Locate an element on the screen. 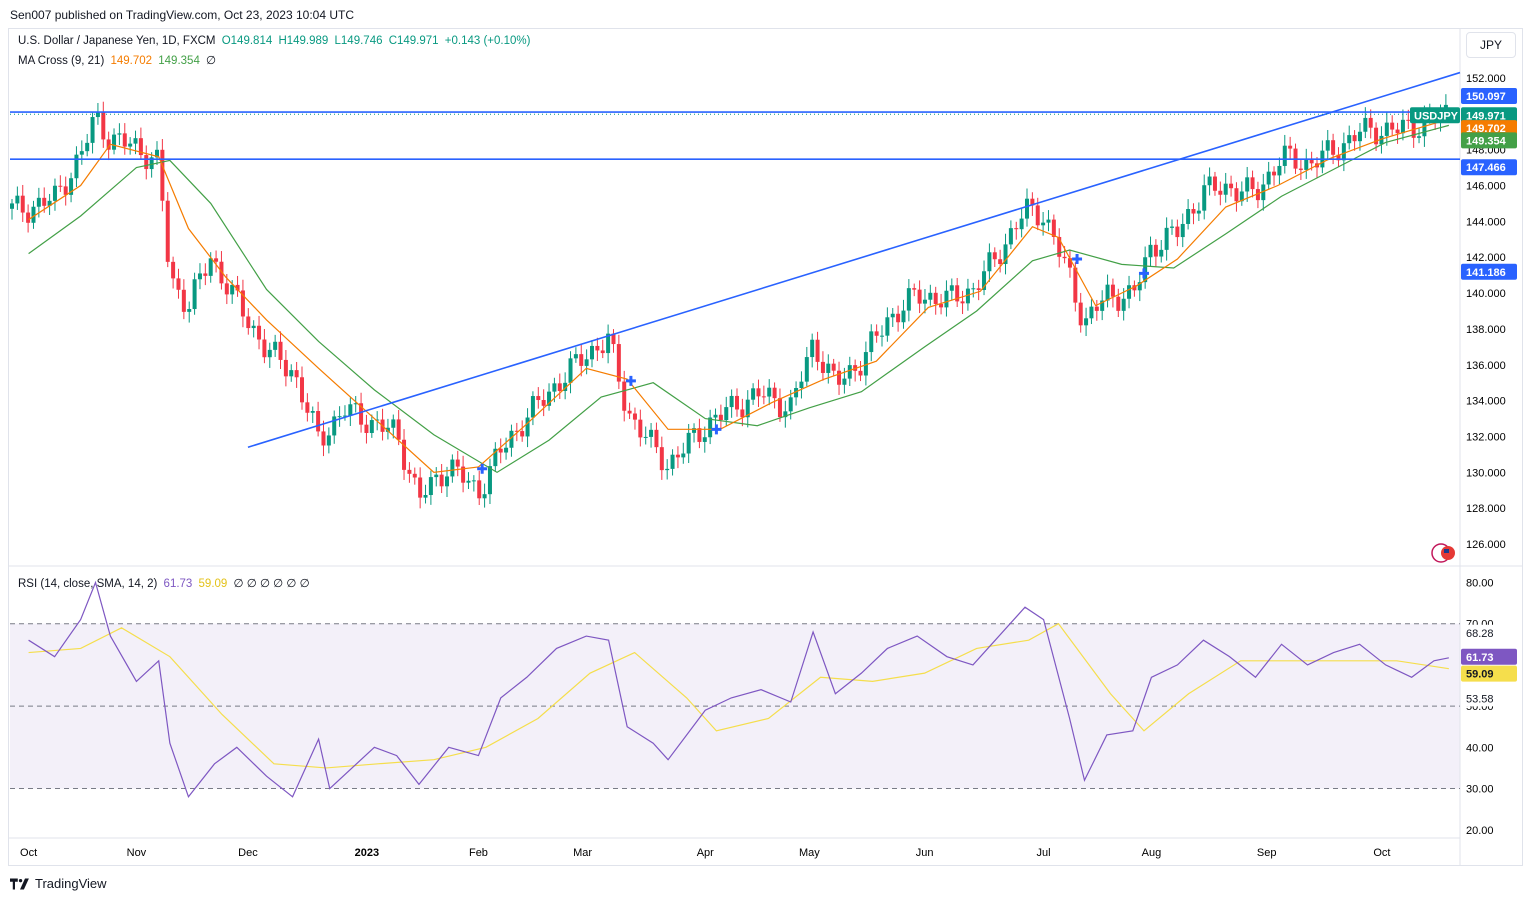 The width and height of the screenshot is (1531, 901). price-tag-bg is located at coordinates (1489, 128).